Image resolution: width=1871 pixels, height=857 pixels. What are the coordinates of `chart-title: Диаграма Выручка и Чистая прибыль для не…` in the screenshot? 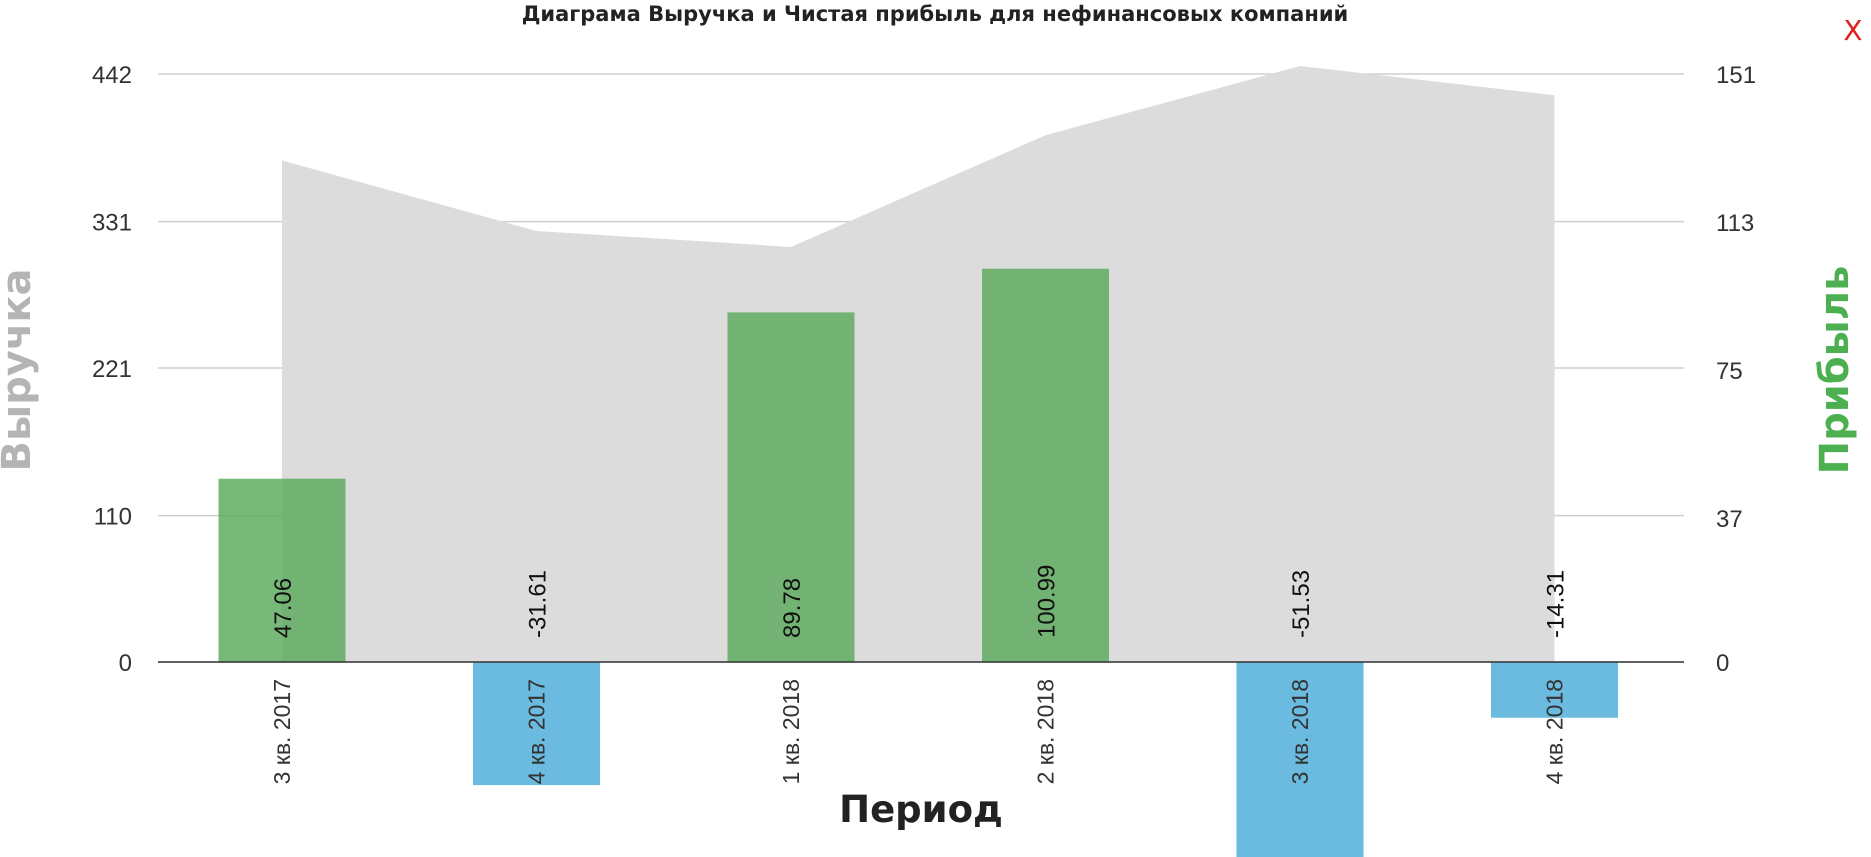 It's located at (935, 14).